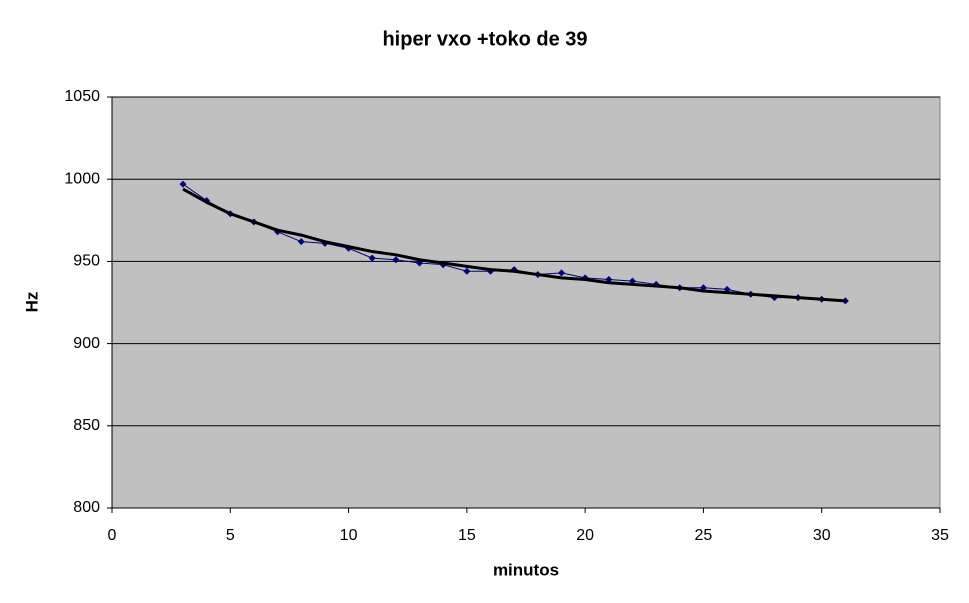  What do you see at coordinates (112, 535) in the screenshot?
I see `x-tick-label: 0` at bounding box center [112, 535].